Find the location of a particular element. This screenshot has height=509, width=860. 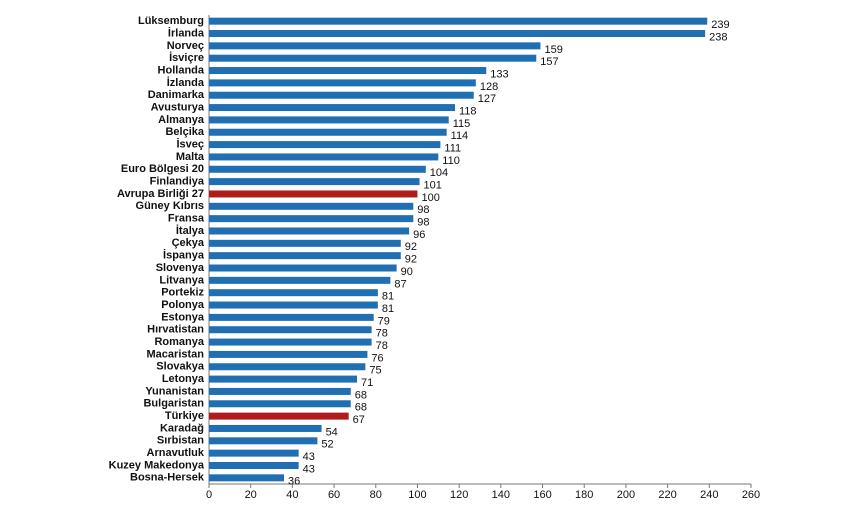

value-label: 238 is located at coordinates (718, 37).